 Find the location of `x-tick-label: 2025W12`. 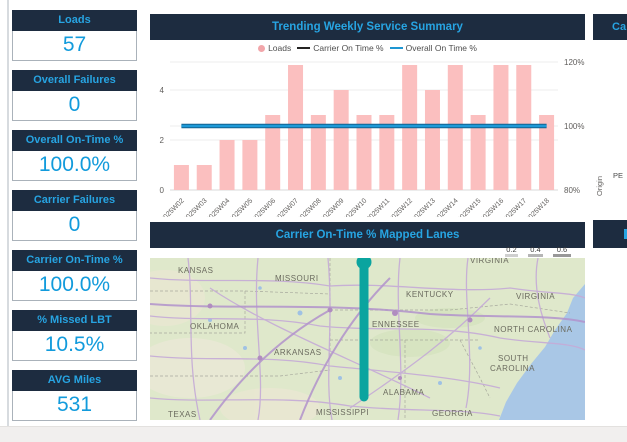

x-tick-label: 2025W12 is located at coordinates (401, 207).